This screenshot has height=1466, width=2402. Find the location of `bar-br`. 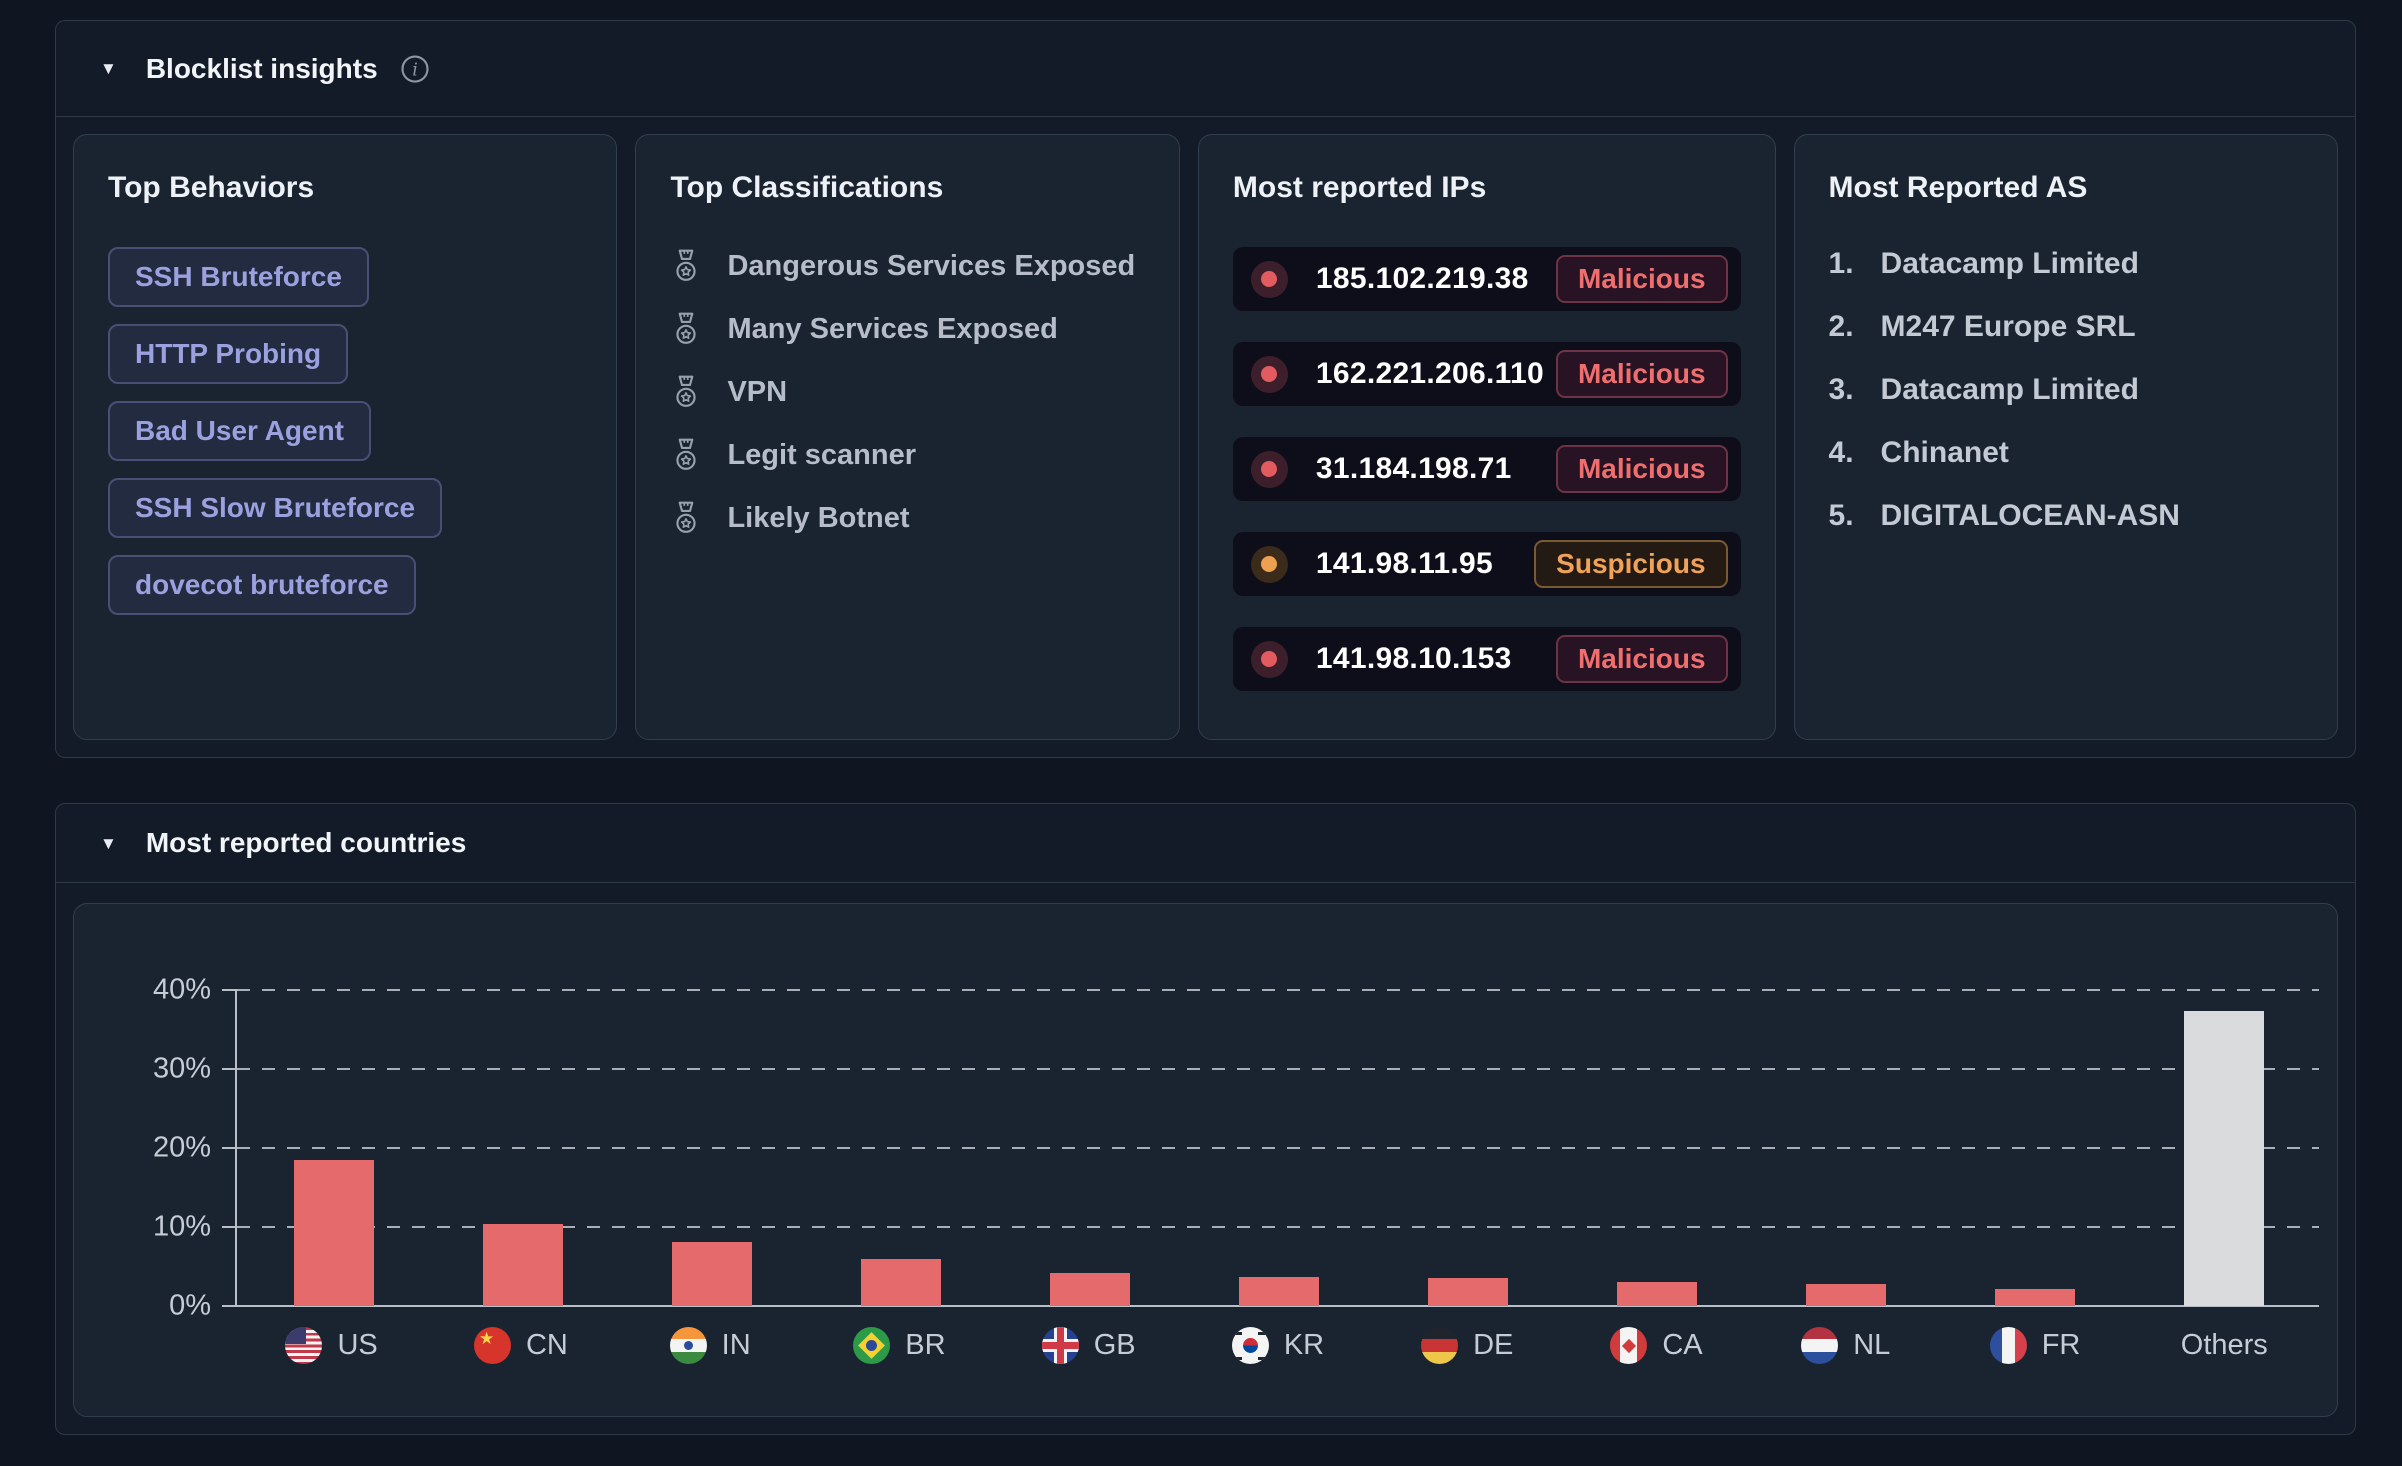

bar-br is located at coordinates (900, 1282).